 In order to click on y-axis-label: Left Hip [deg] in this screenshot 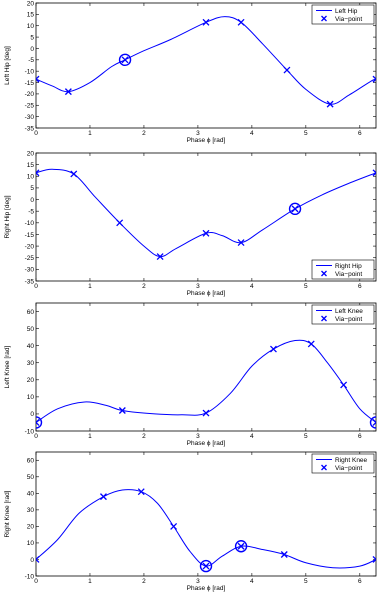, I will do `click(7, 65)`.